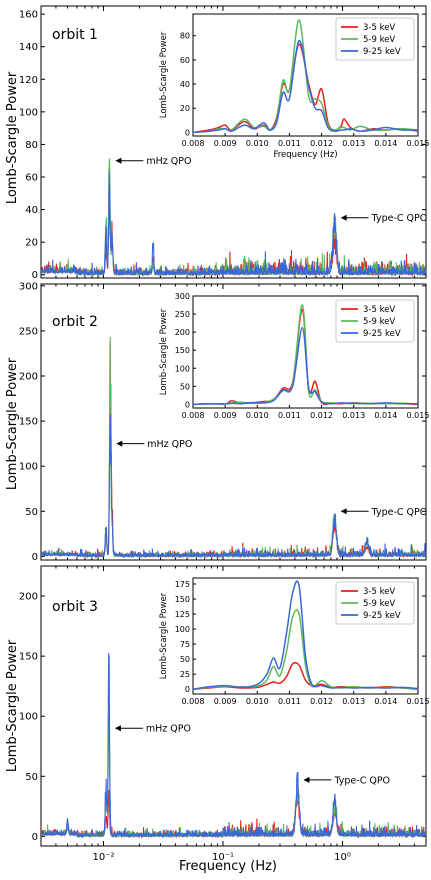 The height and width of the screenshot is (880, 431). What do you see at coordinates (75, 35) in the screenshot?
I see `panel-label: orbit 1` at bounding box center [75, 35].